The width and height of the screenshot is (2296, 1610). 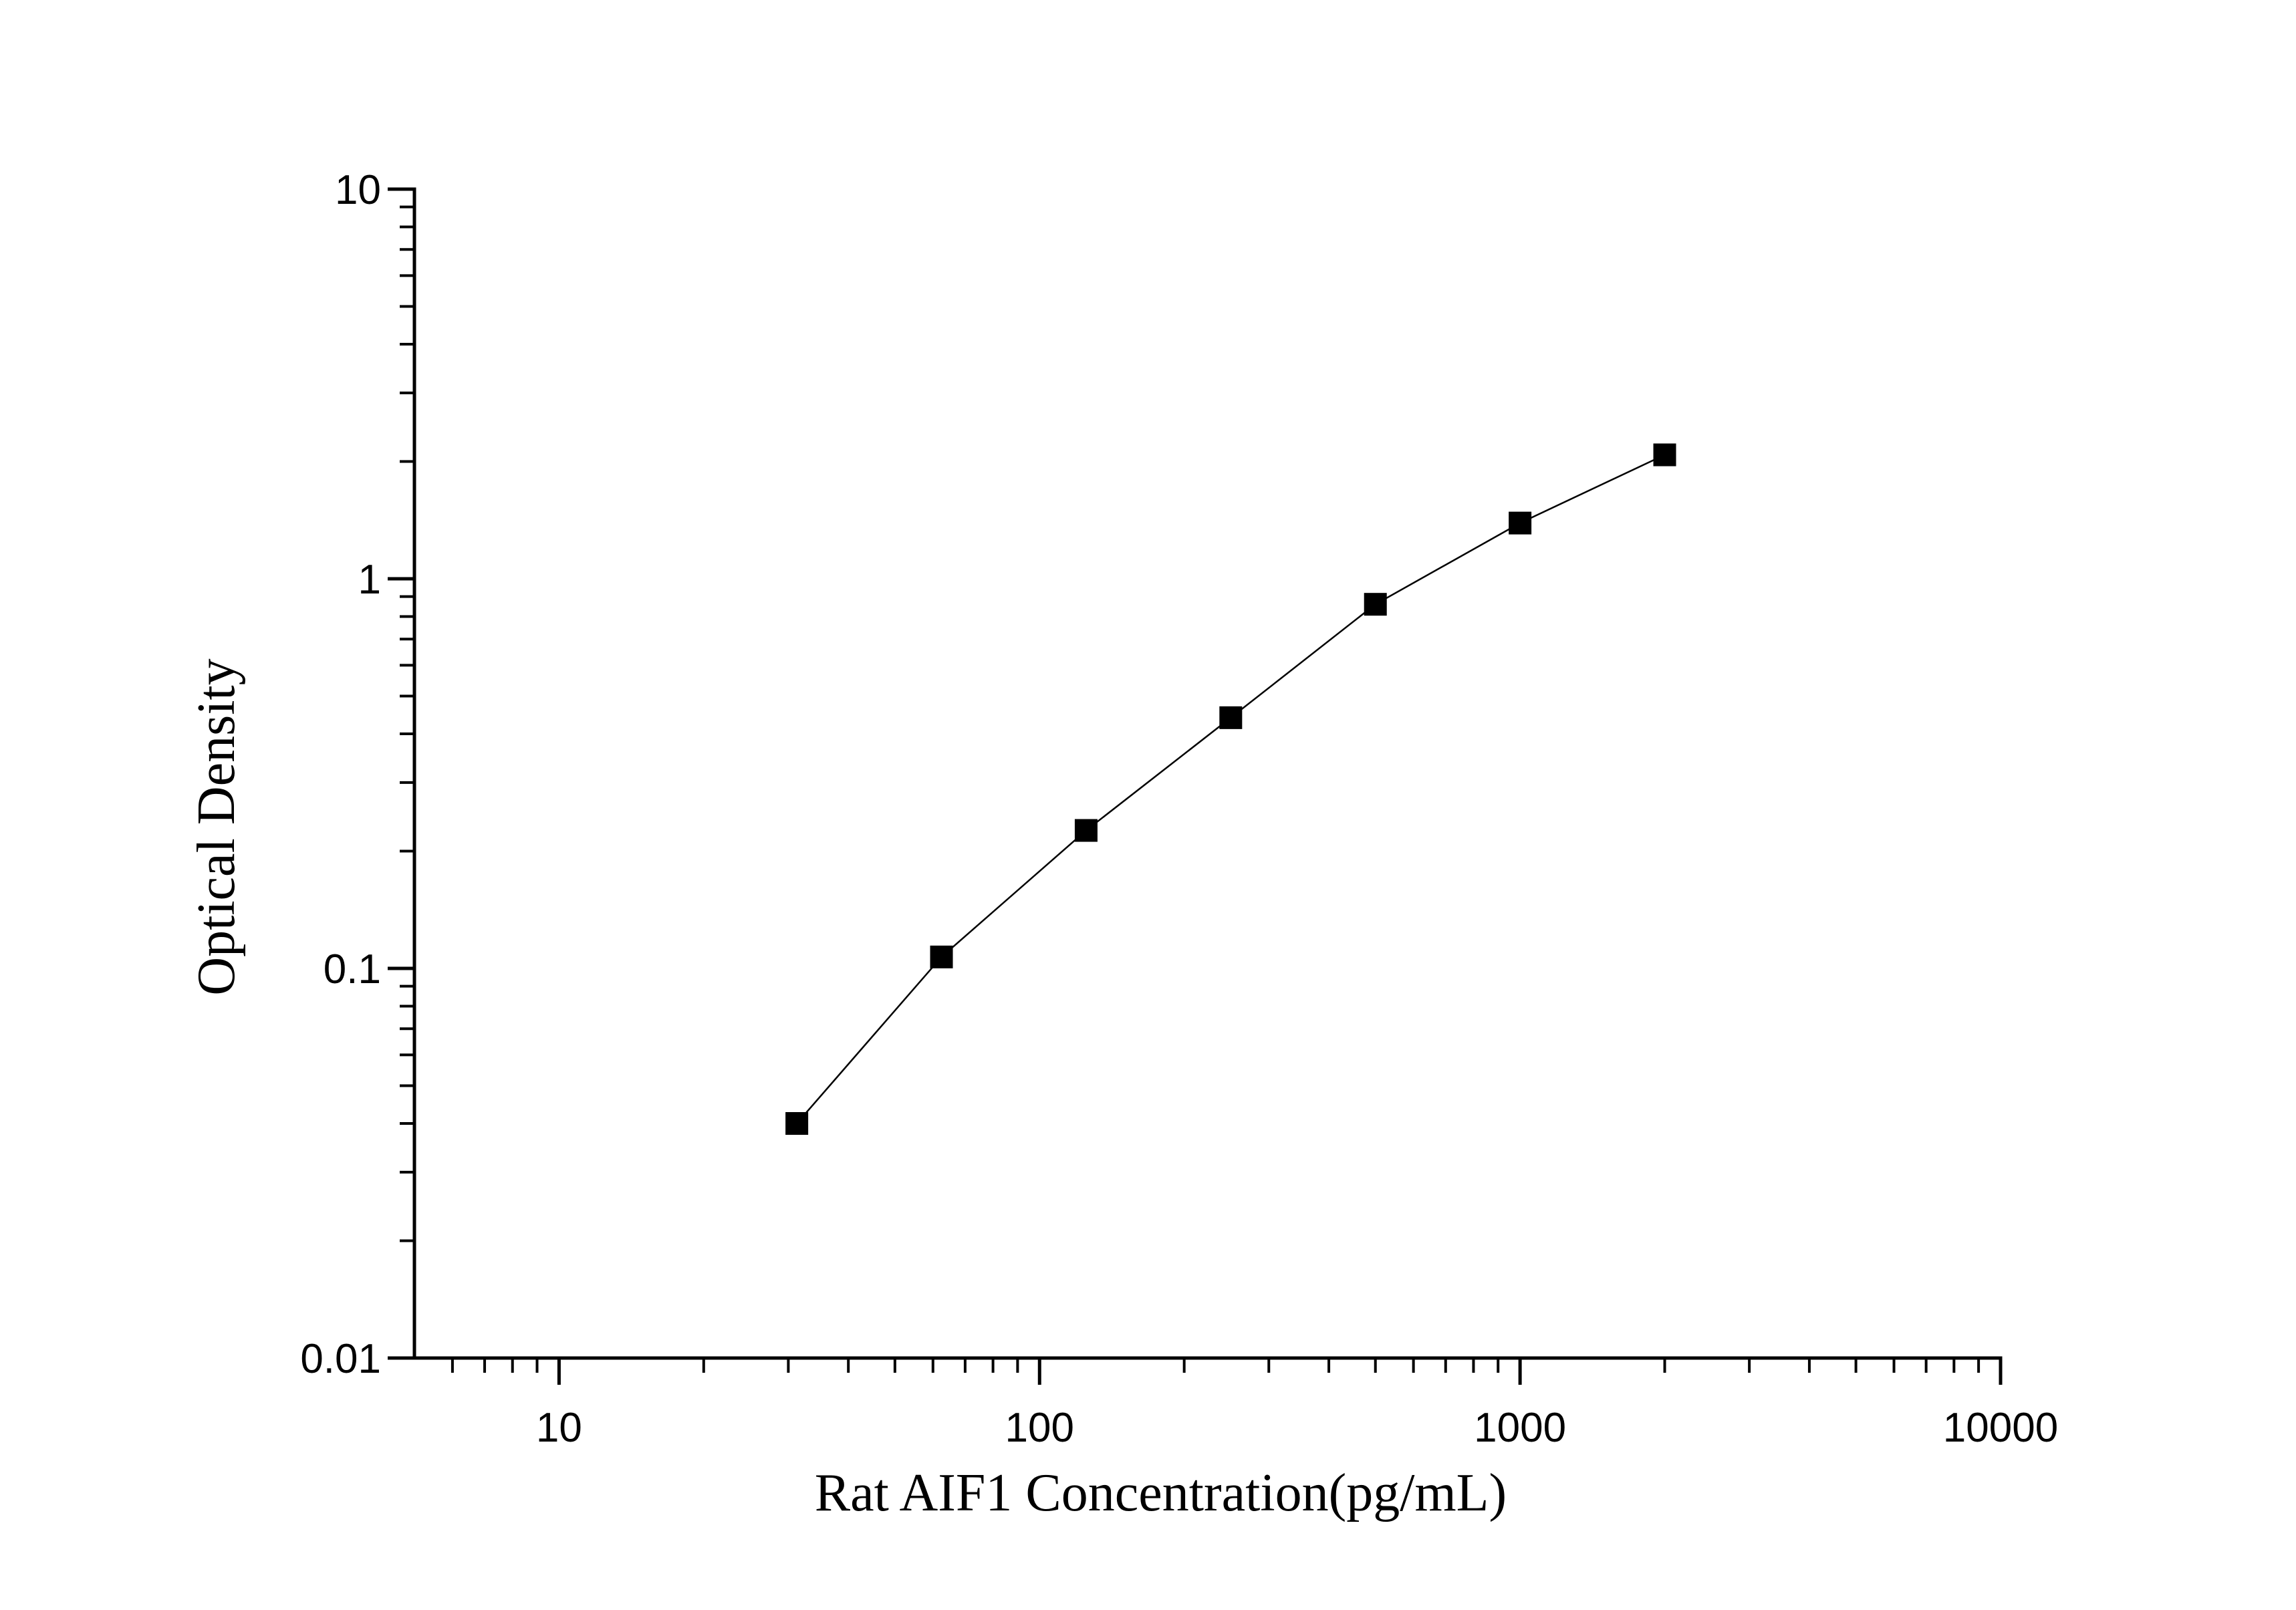 I want to click on y-tick-label: 0.1, so click(x=352, y=969).